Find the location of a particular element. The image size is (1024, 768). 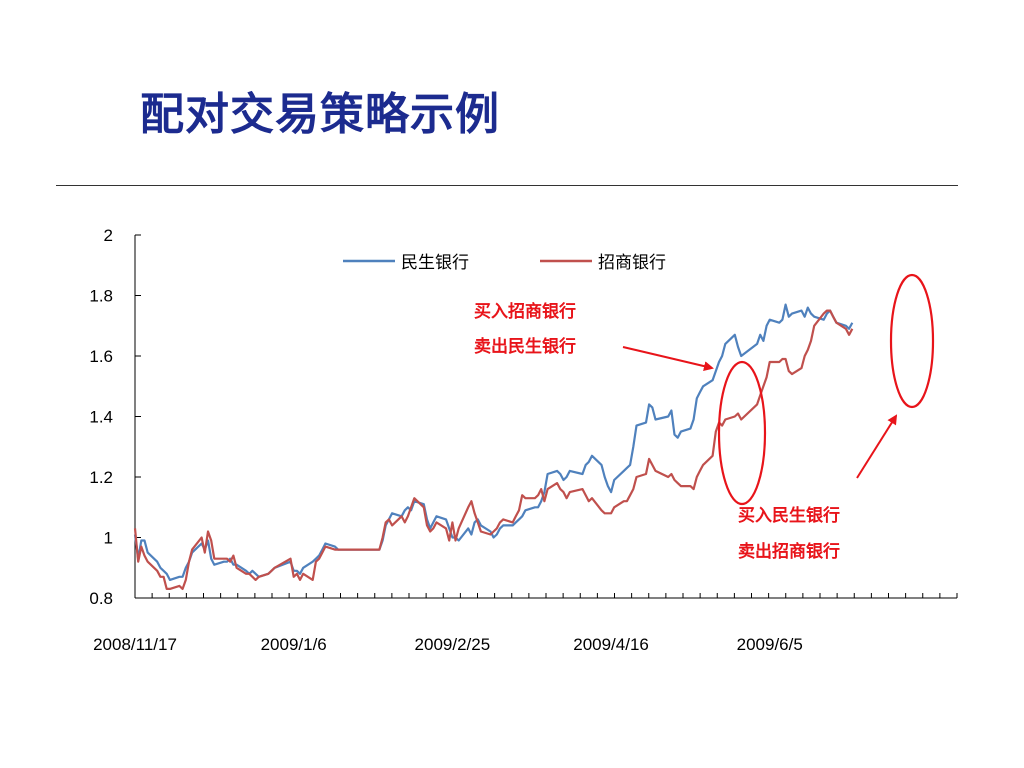

x-tick-label: 2009/4/16 is located at coordinates (611, 644).